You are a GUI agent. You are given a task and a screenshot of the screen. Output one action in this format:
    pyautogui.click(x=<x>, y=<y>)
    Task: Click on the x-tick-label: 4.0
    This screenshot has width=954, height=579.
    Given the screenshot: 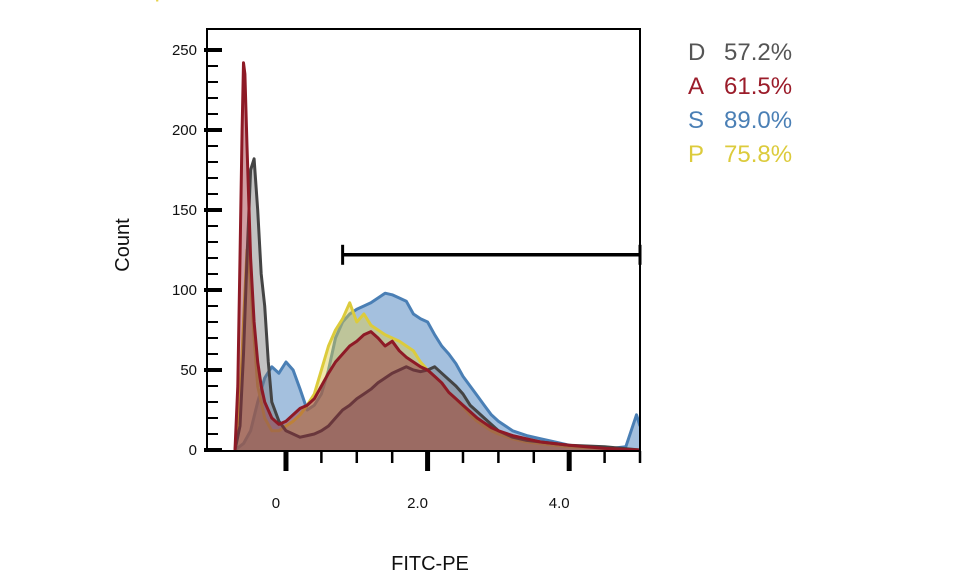 What is the action you would take?
    pyautogui.click(x=559, y=503)
    